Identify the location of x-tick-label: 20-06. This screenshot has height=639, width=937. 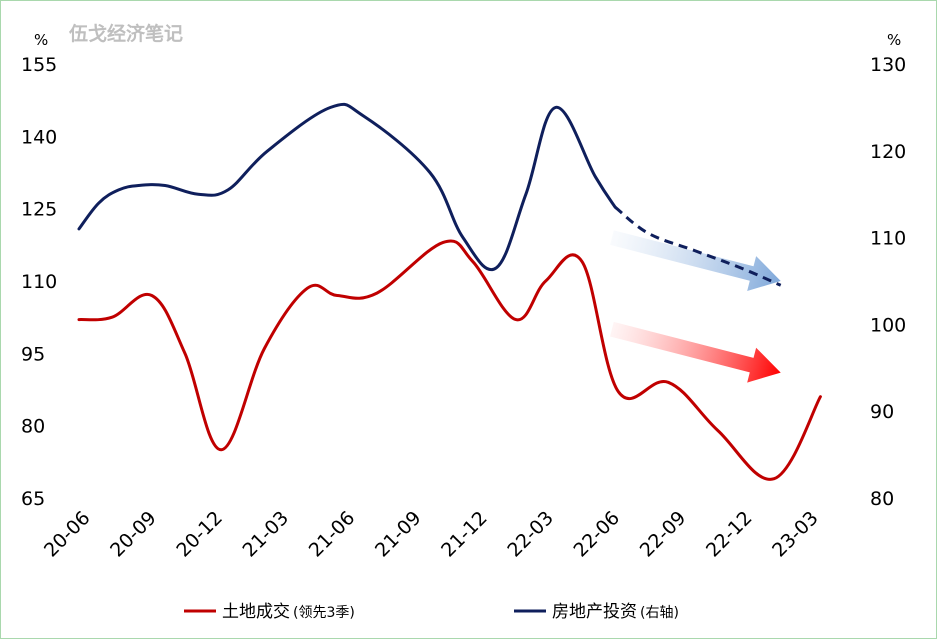
(67, 534).